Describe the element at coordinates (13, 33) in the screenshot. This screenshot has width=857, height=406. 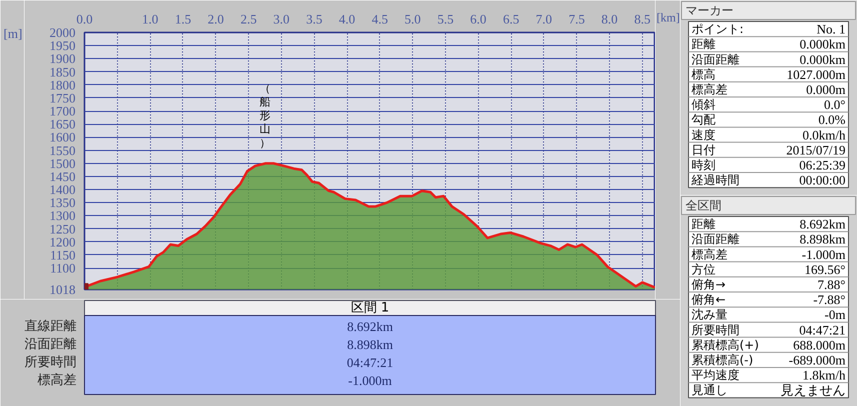
I see `y-axis-title: [m]` at that location.